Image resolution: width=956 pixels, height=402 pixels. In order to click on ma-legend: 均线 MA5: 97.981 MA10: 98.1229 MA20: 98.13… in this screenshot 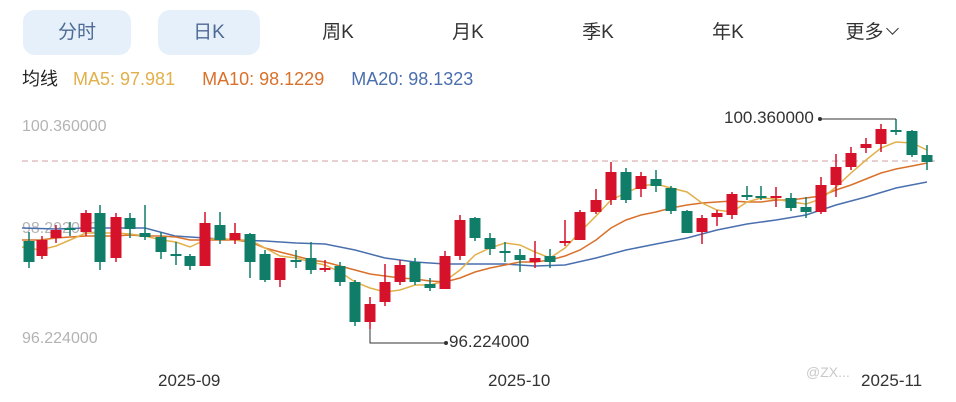, I will do `click(258, 79)`.